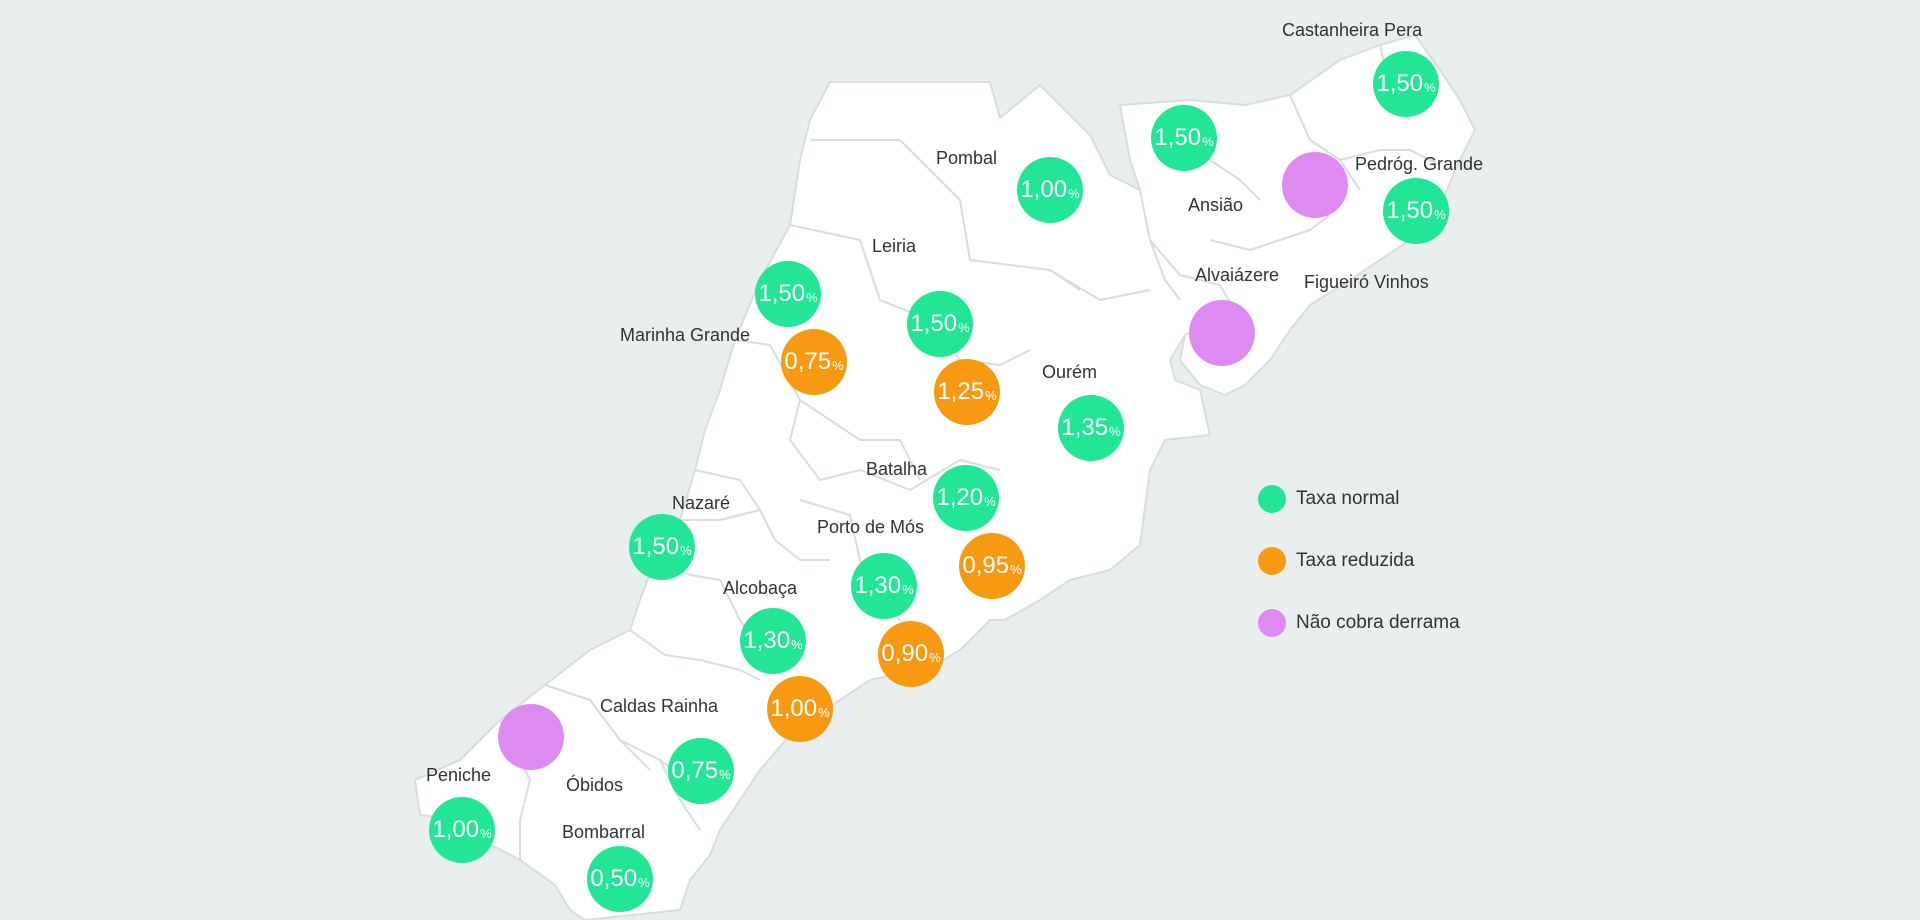  What do you see at coordinates (1216, 205) in the screenshot?
I see `municipality-label-ansiao: Ansião` at bounding box center [1216, 205].